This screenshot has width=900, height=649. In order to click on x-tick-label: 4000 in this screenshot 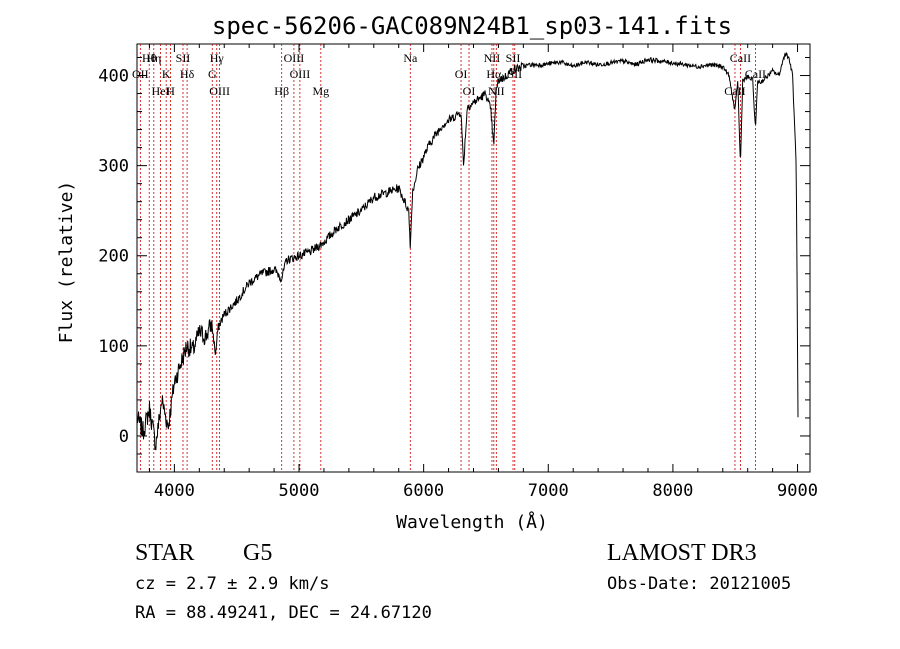, I will do `click(174, 491)`.